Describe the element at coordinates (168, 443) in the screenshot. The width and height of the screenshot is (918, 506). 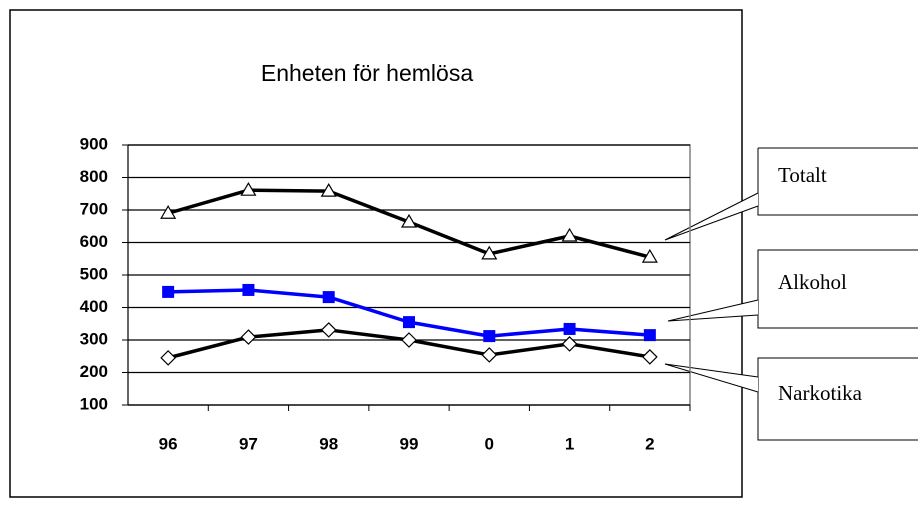
I see `x-tick-label: 96` at that location.